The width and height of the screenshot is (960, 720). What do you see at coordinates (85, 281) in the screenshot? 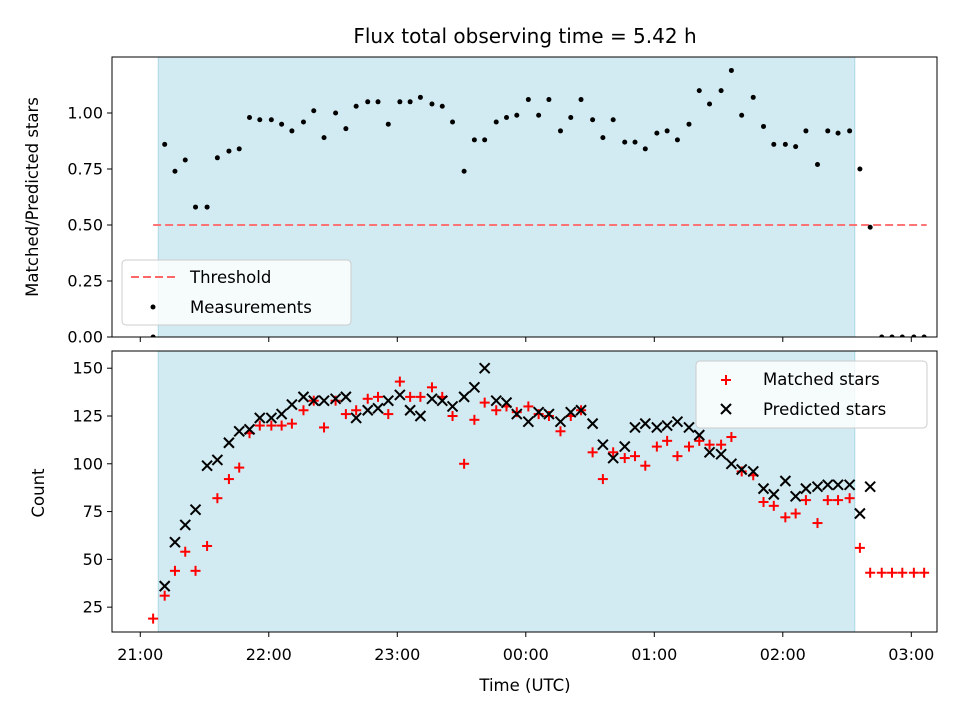
I see `top-y-tick-label: 0.25` at bounding box center [85, 281].